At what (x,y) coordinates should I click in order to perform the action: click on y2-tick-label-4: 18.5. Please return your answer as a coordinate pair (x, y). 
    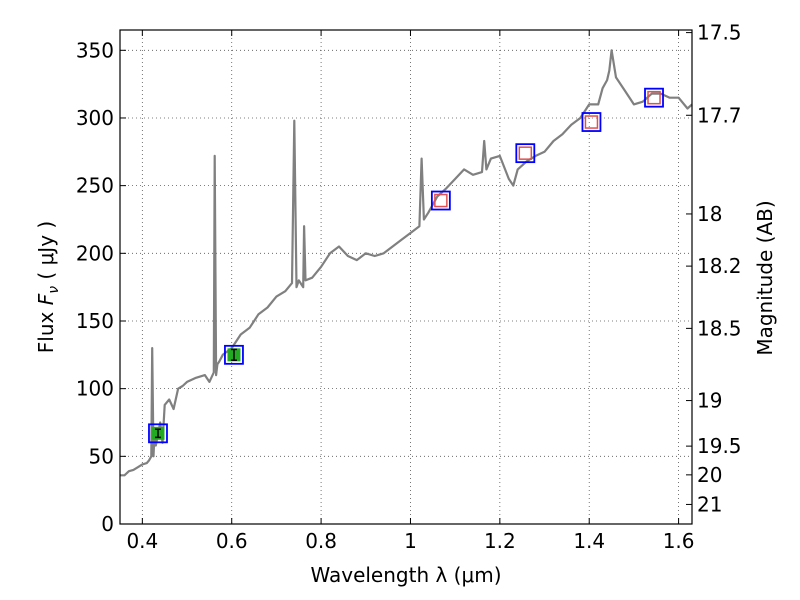
    Looking at the image, I should click on (719, 328).